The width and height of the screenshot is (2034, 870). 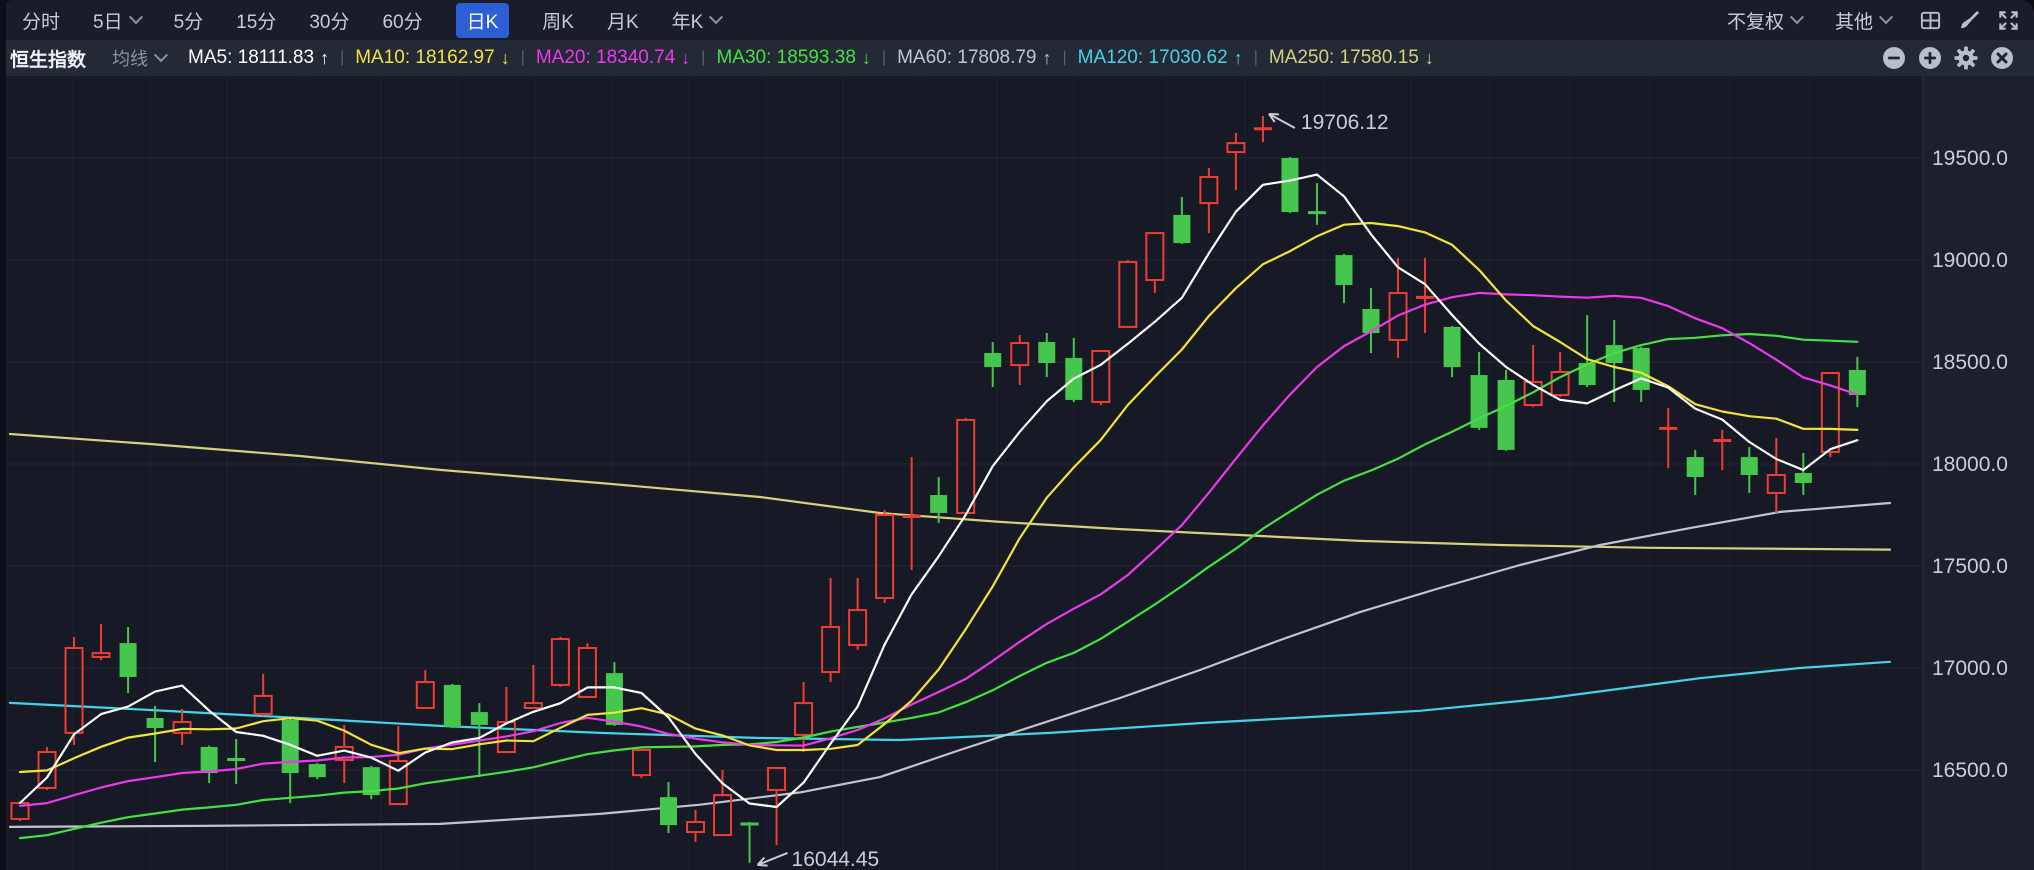 I want to click on period-tab-label: 15分, so click(x=256, y=22).